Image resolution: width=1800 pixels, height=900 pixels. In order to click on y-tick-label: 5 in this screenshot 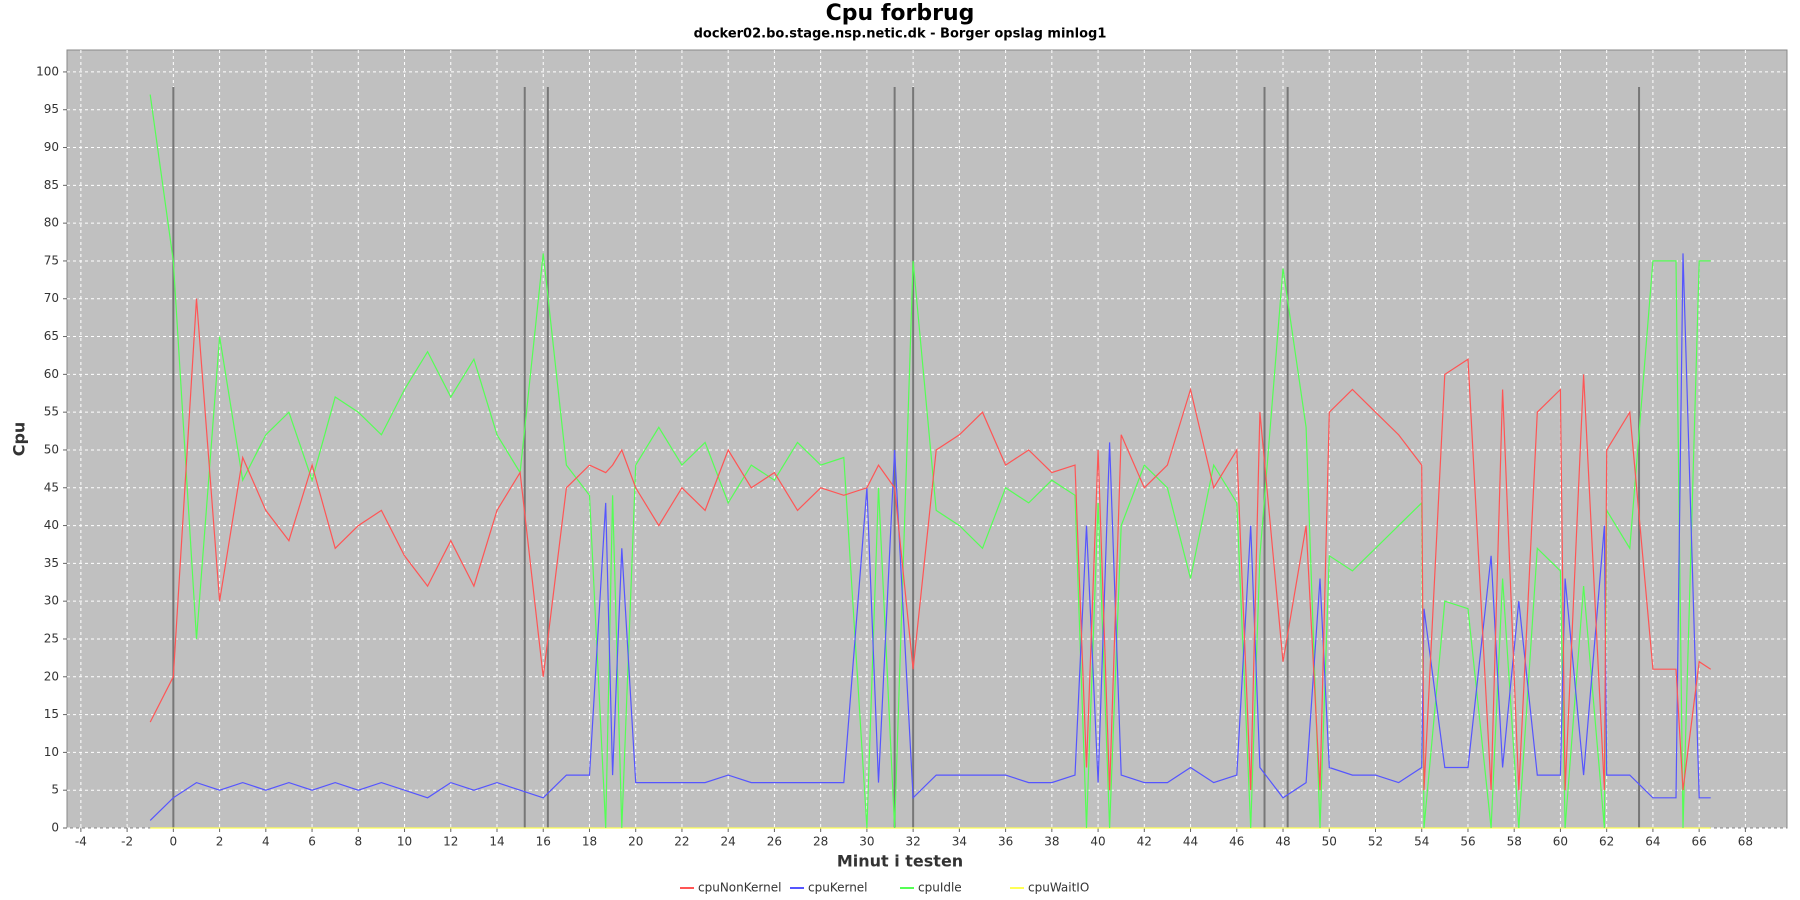, I will do `click(55, 790)`.